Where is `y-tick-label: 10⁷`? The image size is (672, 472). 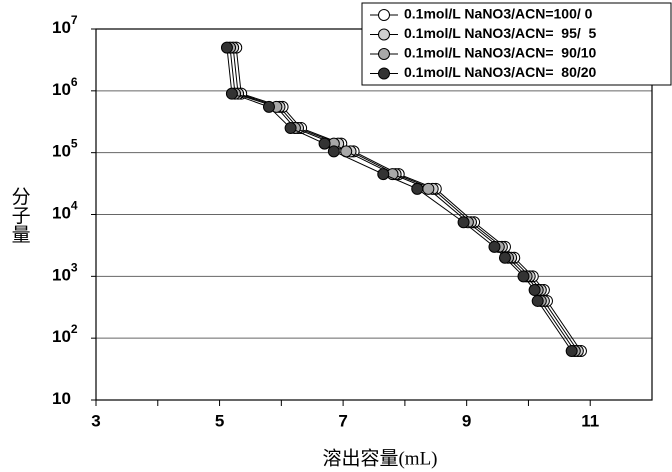
y-tick-label: 10⁷ is located at coordinates (65, 25).